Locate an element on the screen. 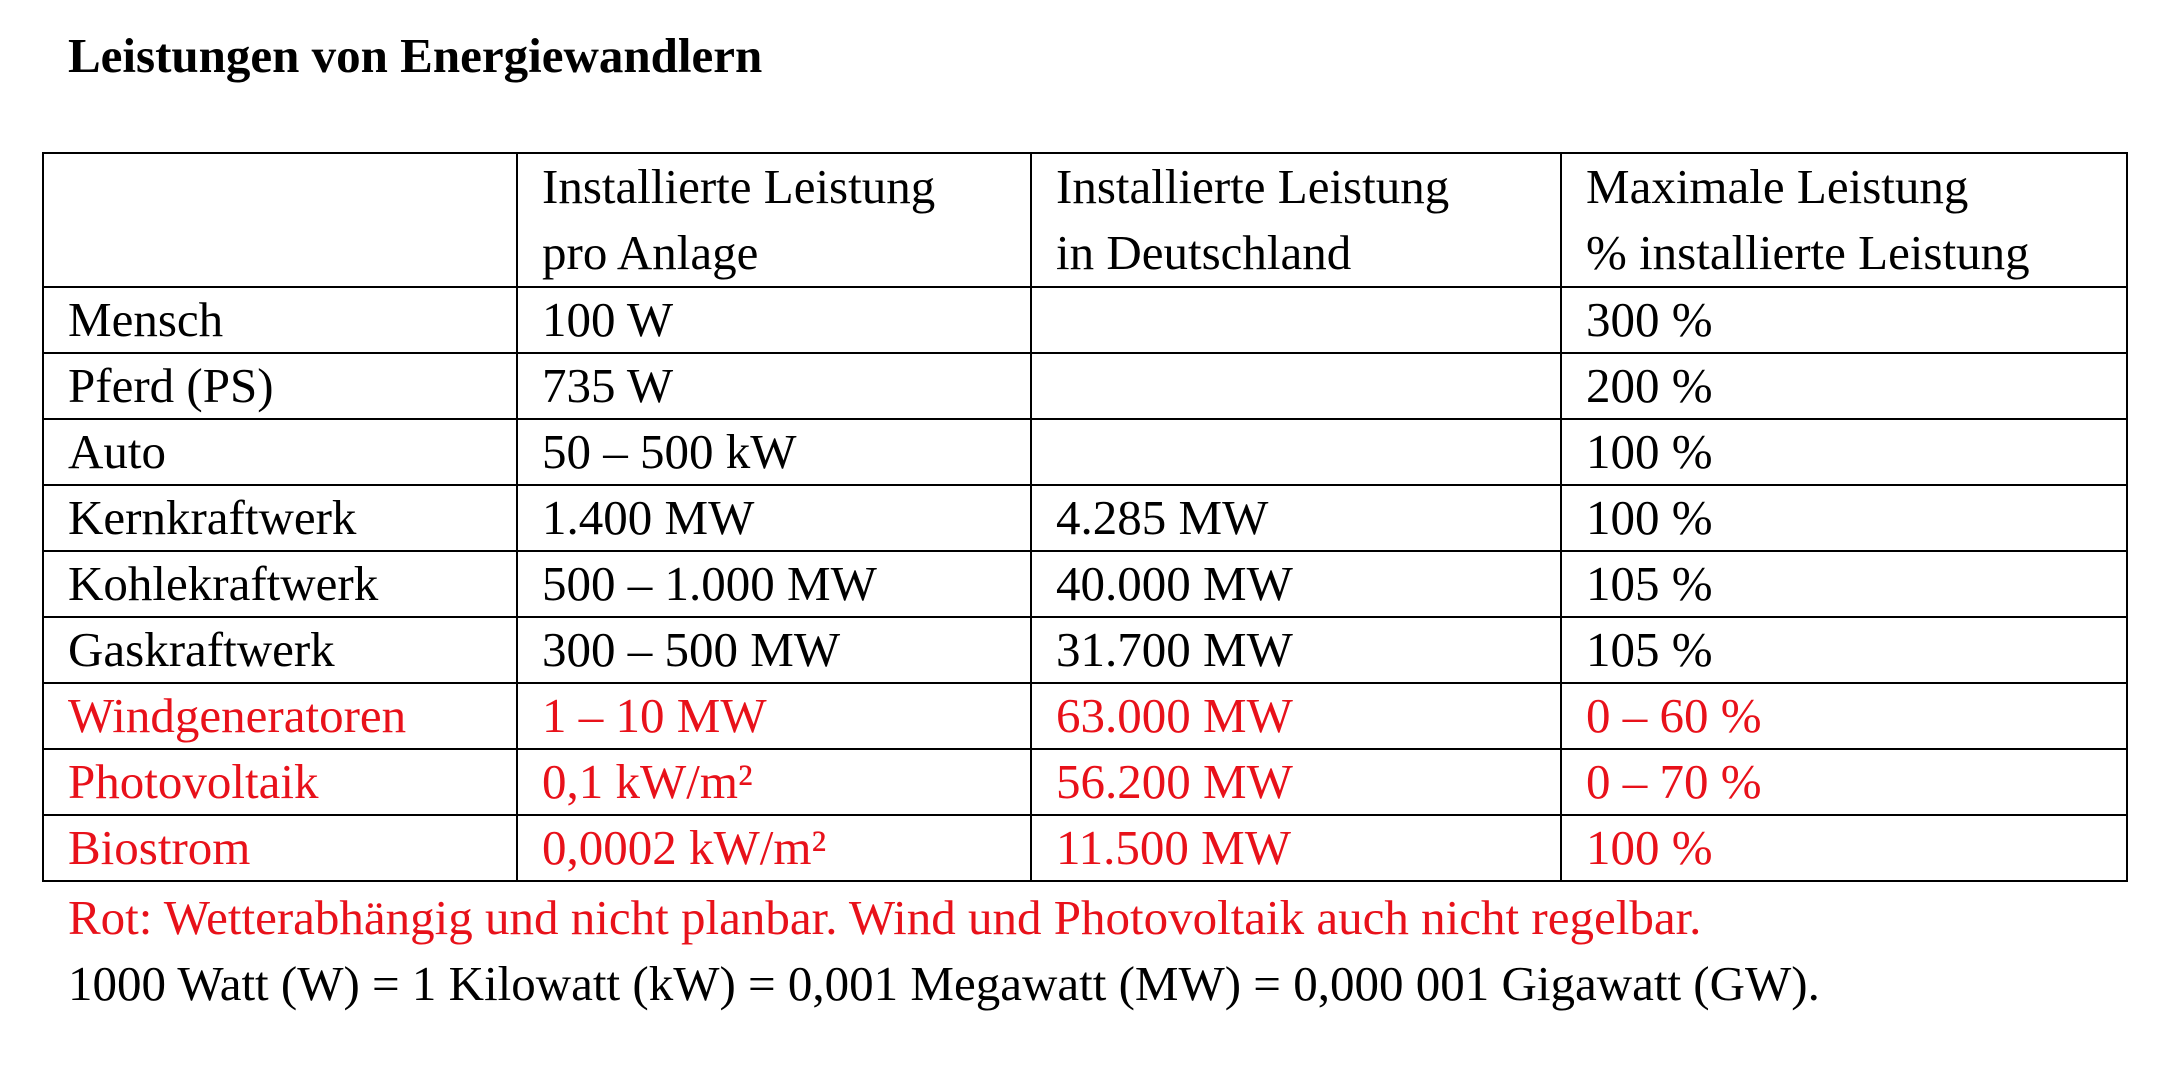 The width and height of the screenshot is (2160, 1072). cell-max-power: 0 – 70 % is located at coordinates (1844, 782).